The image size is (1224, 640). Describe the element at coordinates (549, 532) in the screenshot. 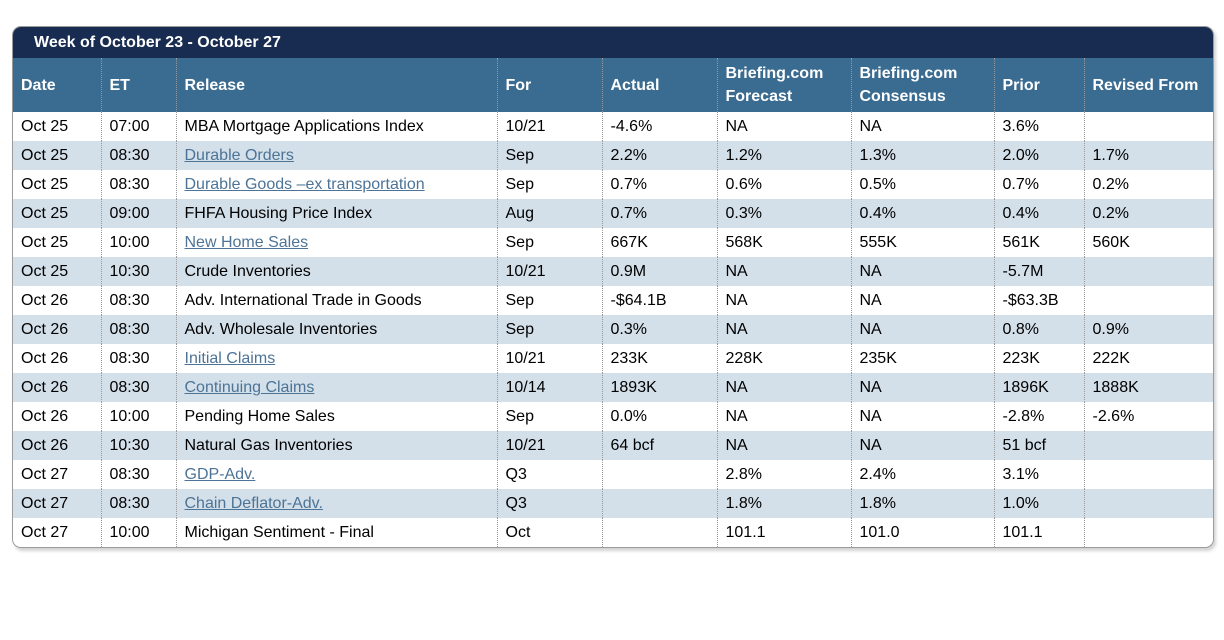

I see `cell-for: Oct` at that location.